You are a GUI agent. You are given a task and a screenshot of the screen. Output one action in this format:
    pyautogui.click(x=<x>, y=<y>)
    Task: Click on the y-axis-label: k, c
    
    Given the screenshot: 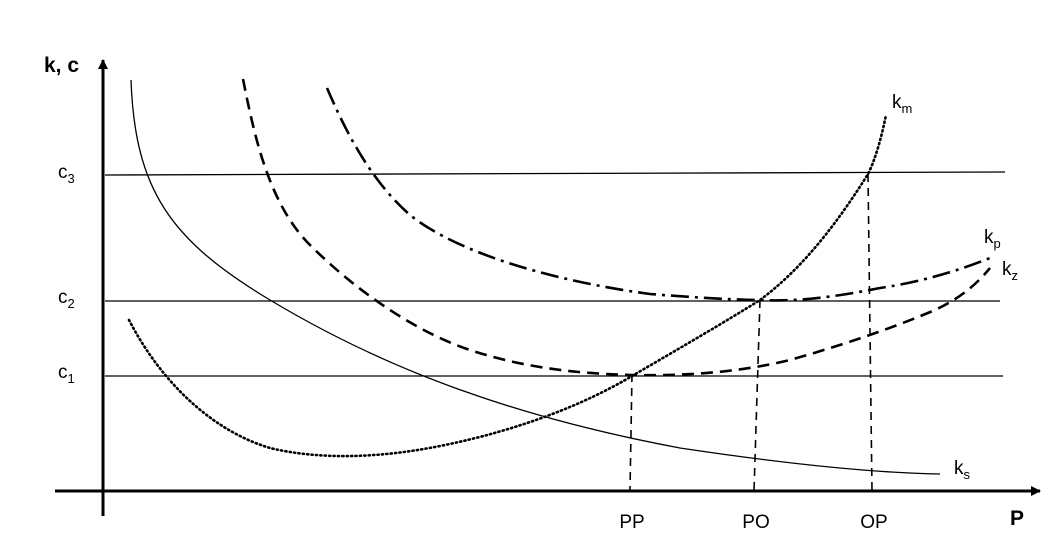 What is the action you would take?
    pyautogui.click(x=61, y=65)
    